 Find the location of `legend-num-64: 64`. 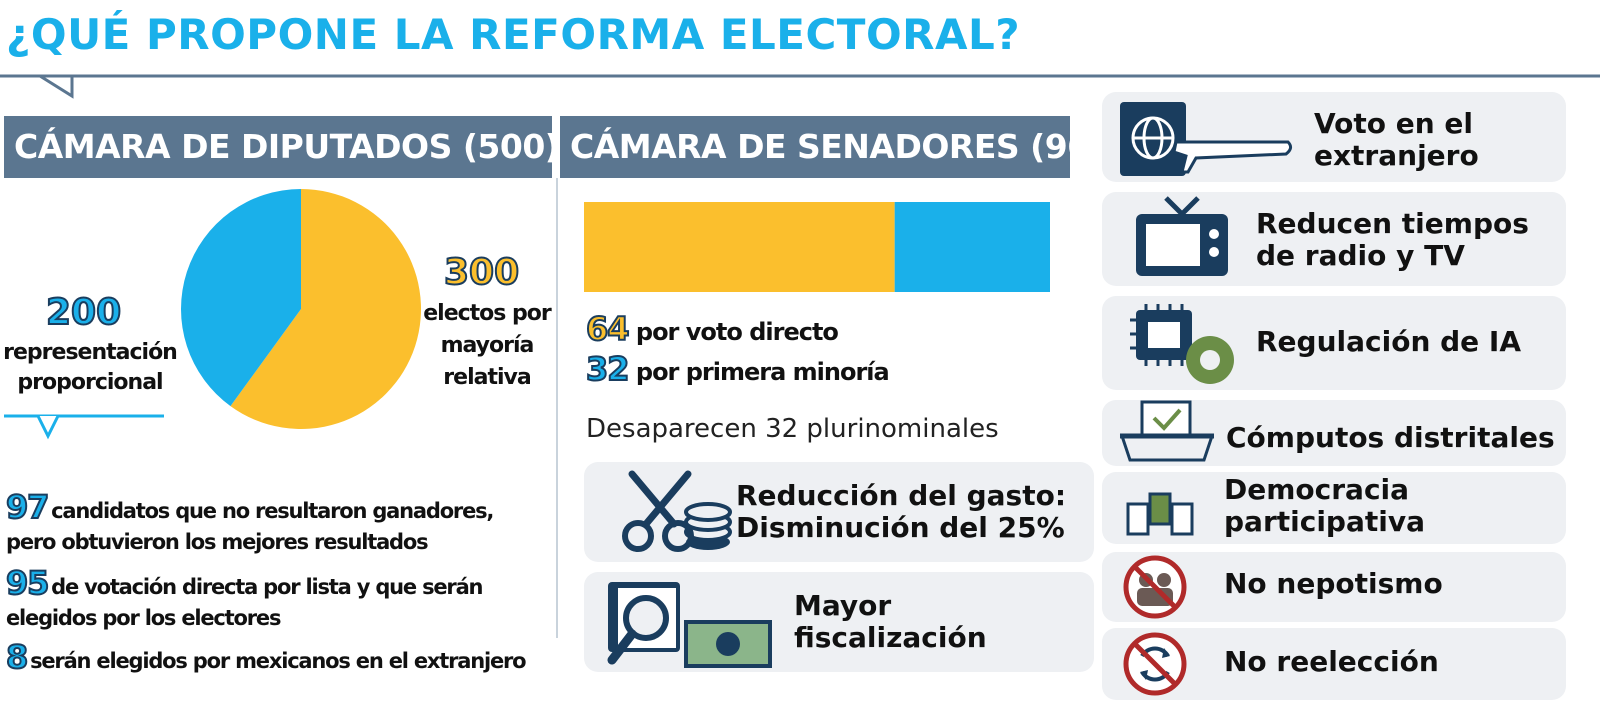

legend-num-64: 64 is located at coordinates (607, 329).